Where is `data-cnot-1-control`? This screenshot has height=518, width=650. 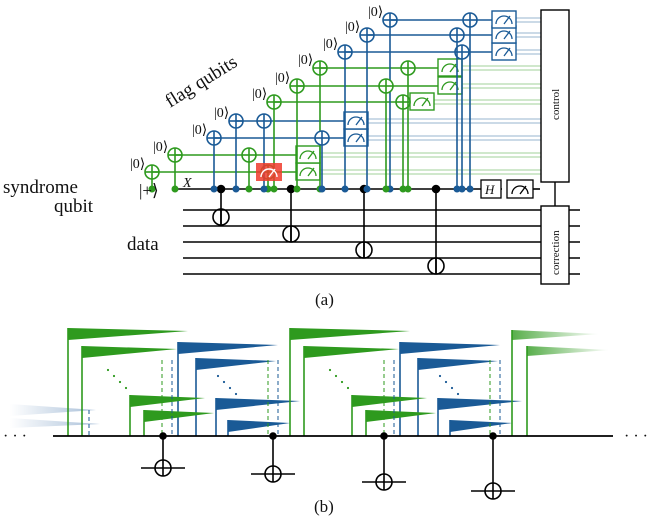 data-cnot-1-control is located at coordinates (221, 189).